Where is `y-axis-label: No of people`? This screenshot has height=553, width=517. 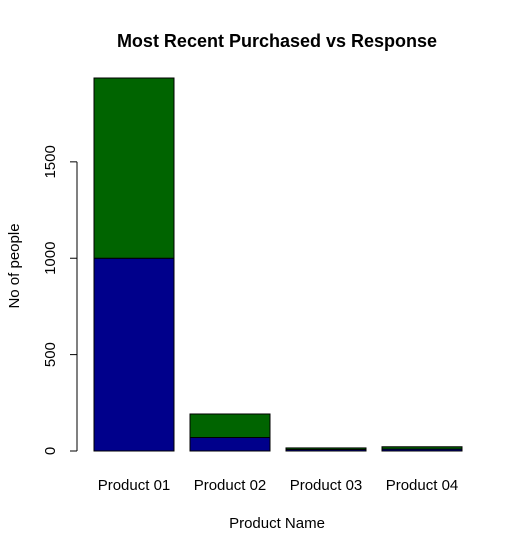 y-axis-label: No of people is located at coordinates (14, 265).